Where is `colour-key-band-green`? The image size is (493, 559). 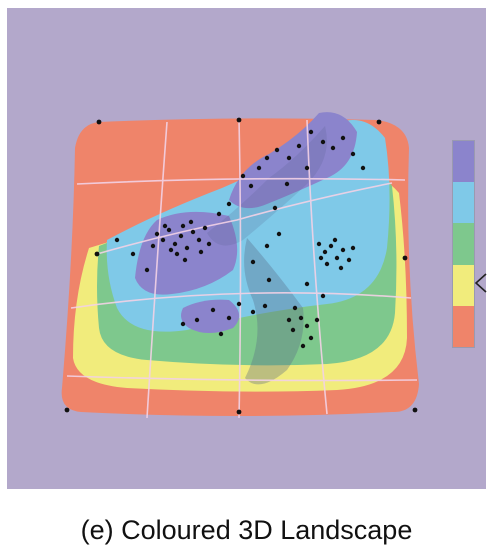
colour-key-band-green is located at coordinates (463, 244).